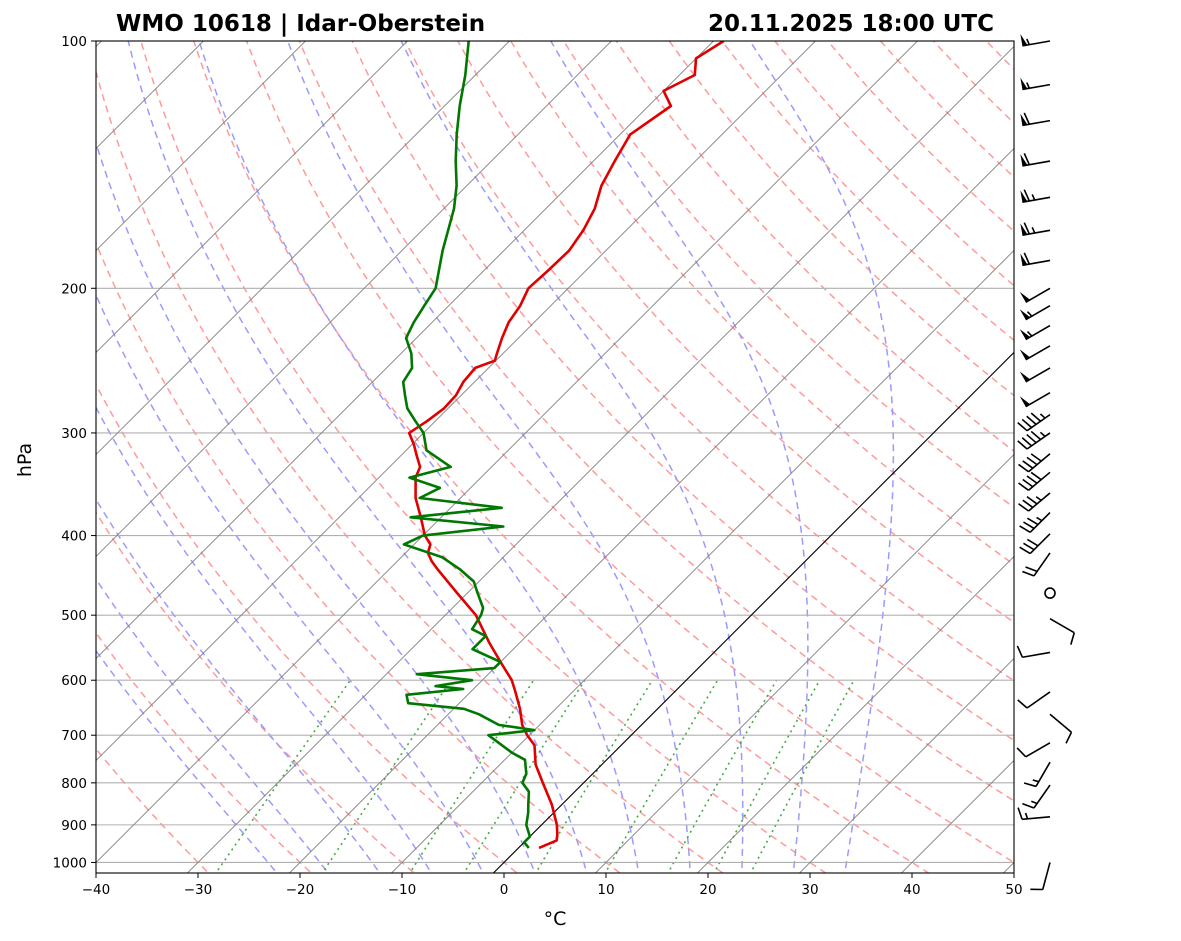  I want to click on y-axis-label: hPa, so click(25, 460).